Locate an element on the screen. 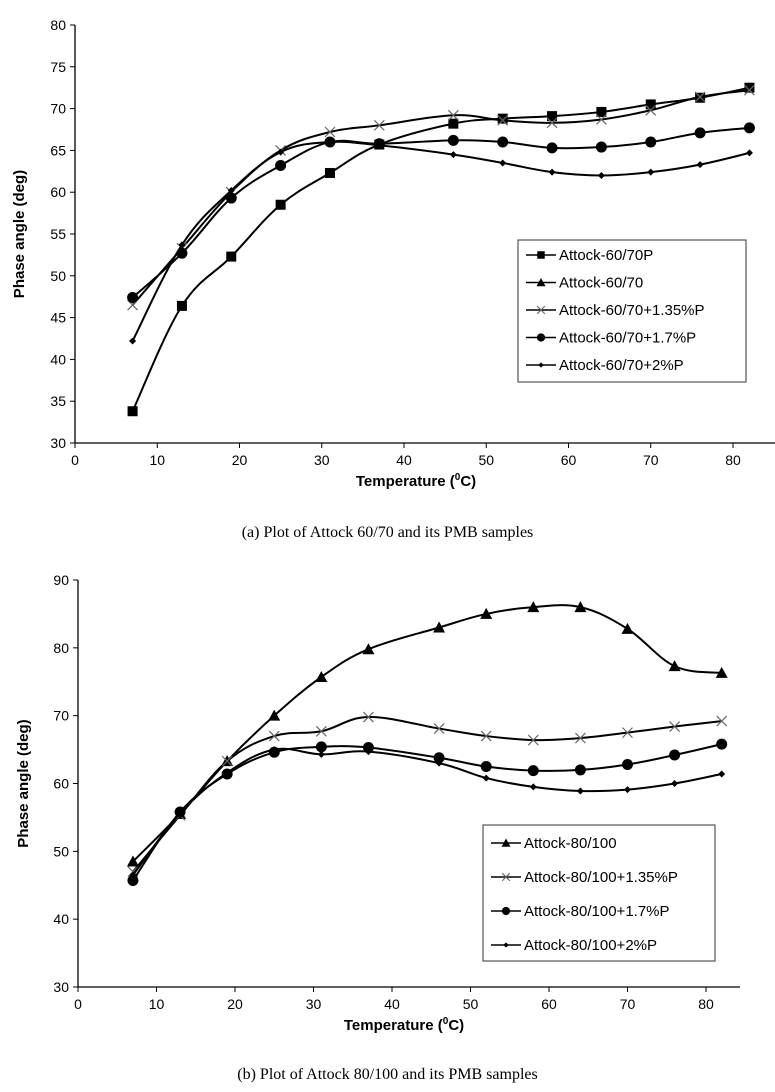 Image resolution: width=775 pixels, height=1092 pixels. x-tick-label: 50 is located at coordinates (486, 460).